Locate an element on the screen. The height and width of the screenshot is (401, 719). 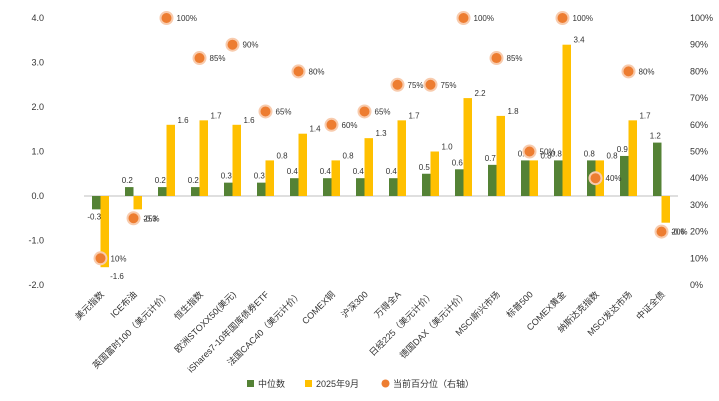
sep-2025-value-label: 1.3 is located at coordinates (381, 133).